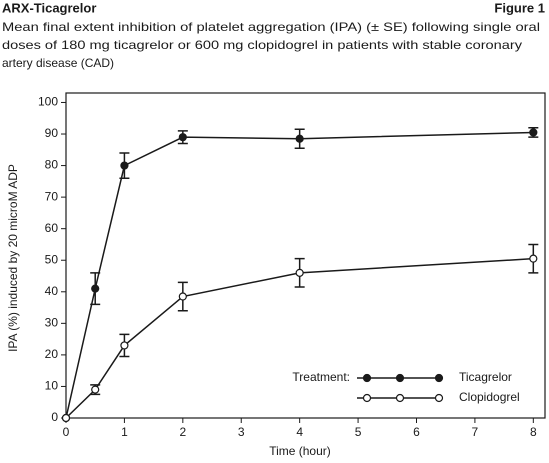 Image resolution: width=549 pixels, height=463 pixels. Describe the element at coordinates (485, 377) in the screenshot. I see `legend-label: Ticagrelor` at that location.